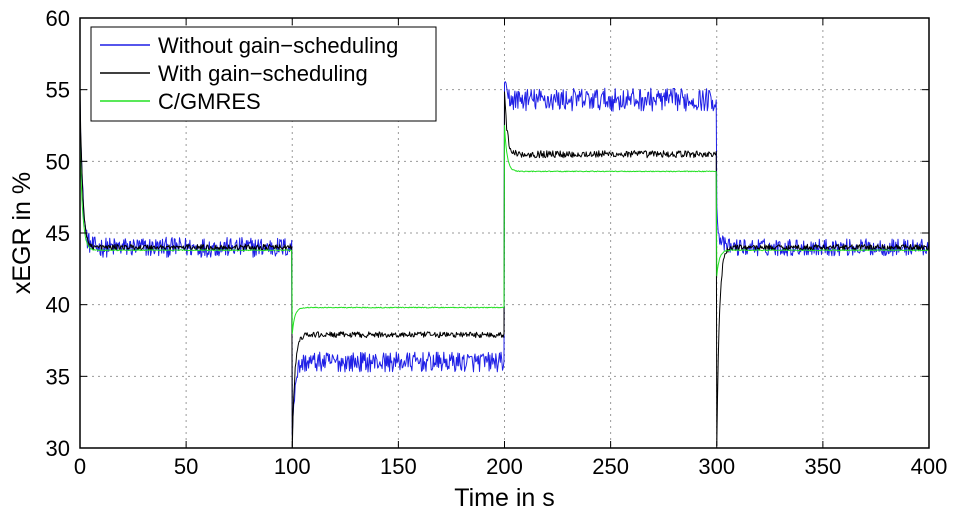 Image resolution: width=953 pixels, height=512 pixels. I want to click on x-tick-label: 0, so click(80, 466).